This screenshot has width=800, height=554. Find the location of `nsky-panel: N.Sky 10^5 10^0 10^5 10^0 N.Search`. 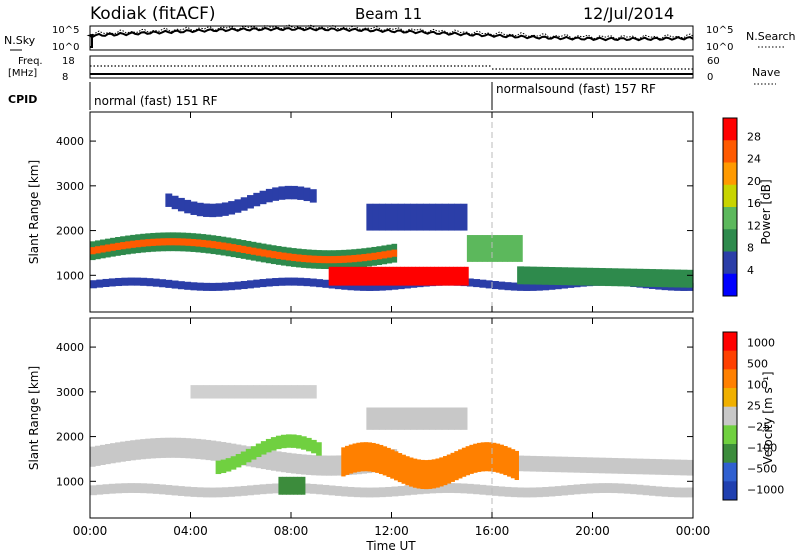

nsky-panel: N.Sky 10^5 10^0 10^5 10^0 N.Search is located at coordinates (400, 38).